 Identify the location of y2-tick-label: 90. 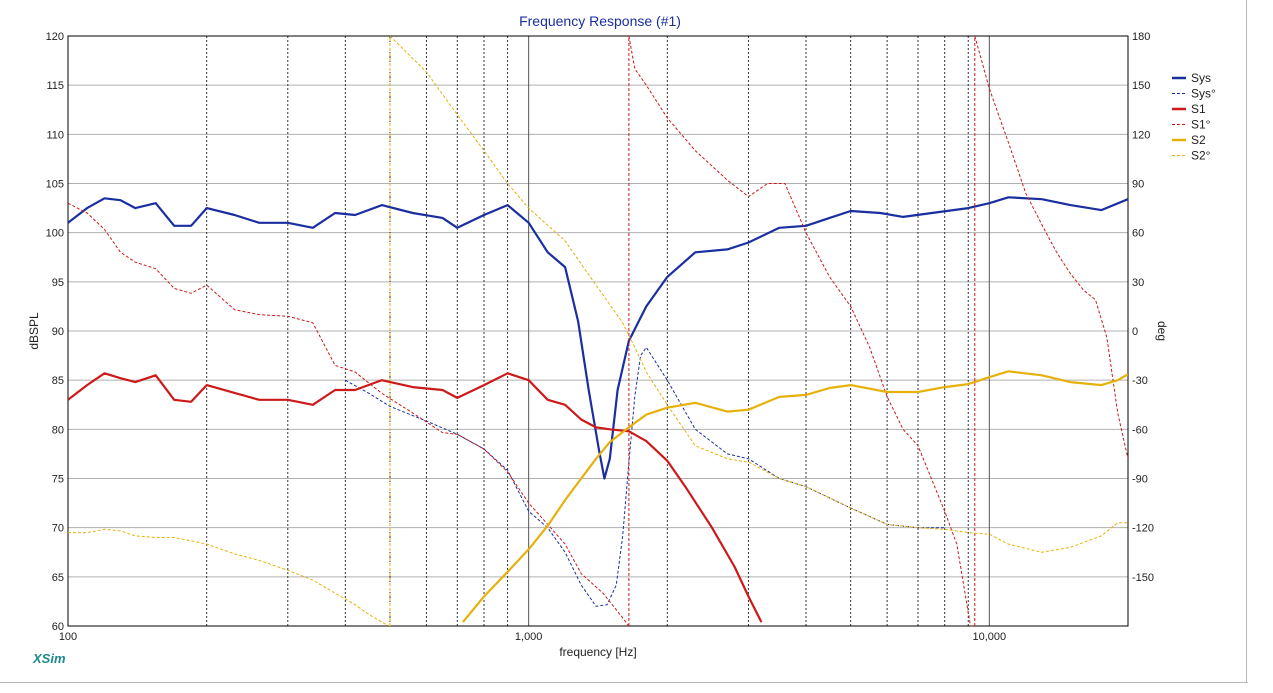
(1138, 185).